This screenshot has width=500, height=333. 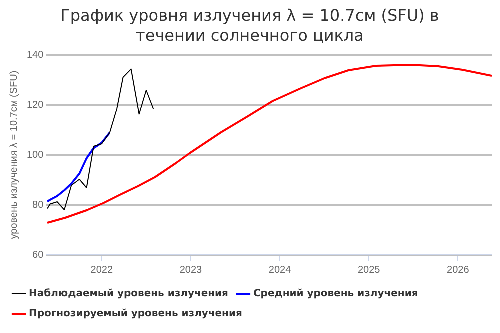 I want to click on y-tick-label: 100, so click(x=35, y=155).